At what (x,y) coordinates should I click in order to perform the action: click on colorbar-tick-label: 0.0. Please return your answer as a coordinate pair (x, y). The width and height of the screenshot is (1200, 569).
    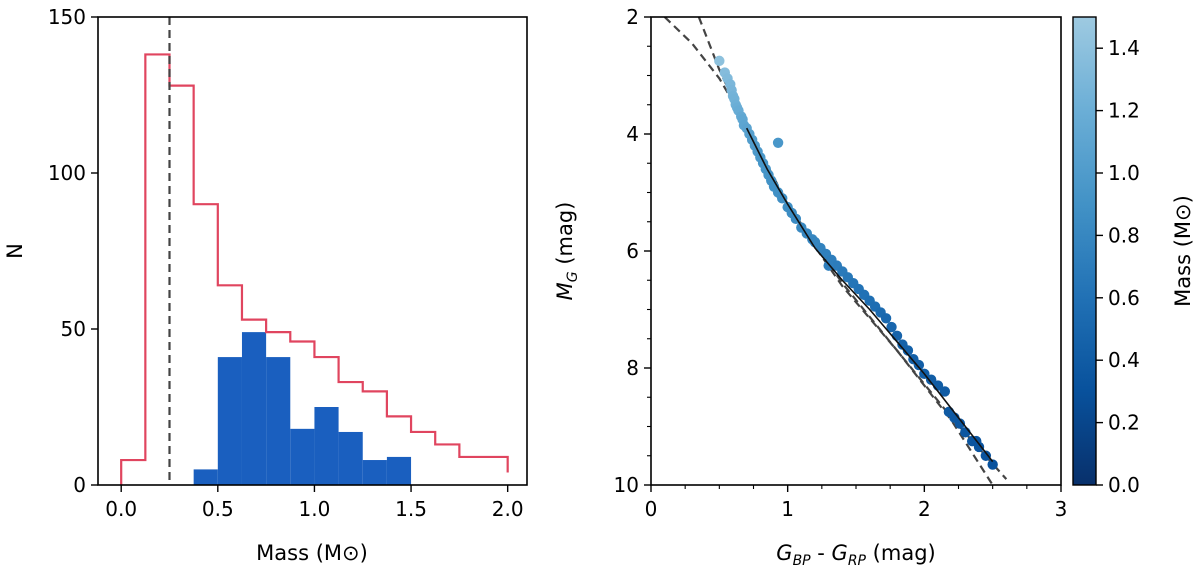
    Looking at the image, I should click on (1124, 485).